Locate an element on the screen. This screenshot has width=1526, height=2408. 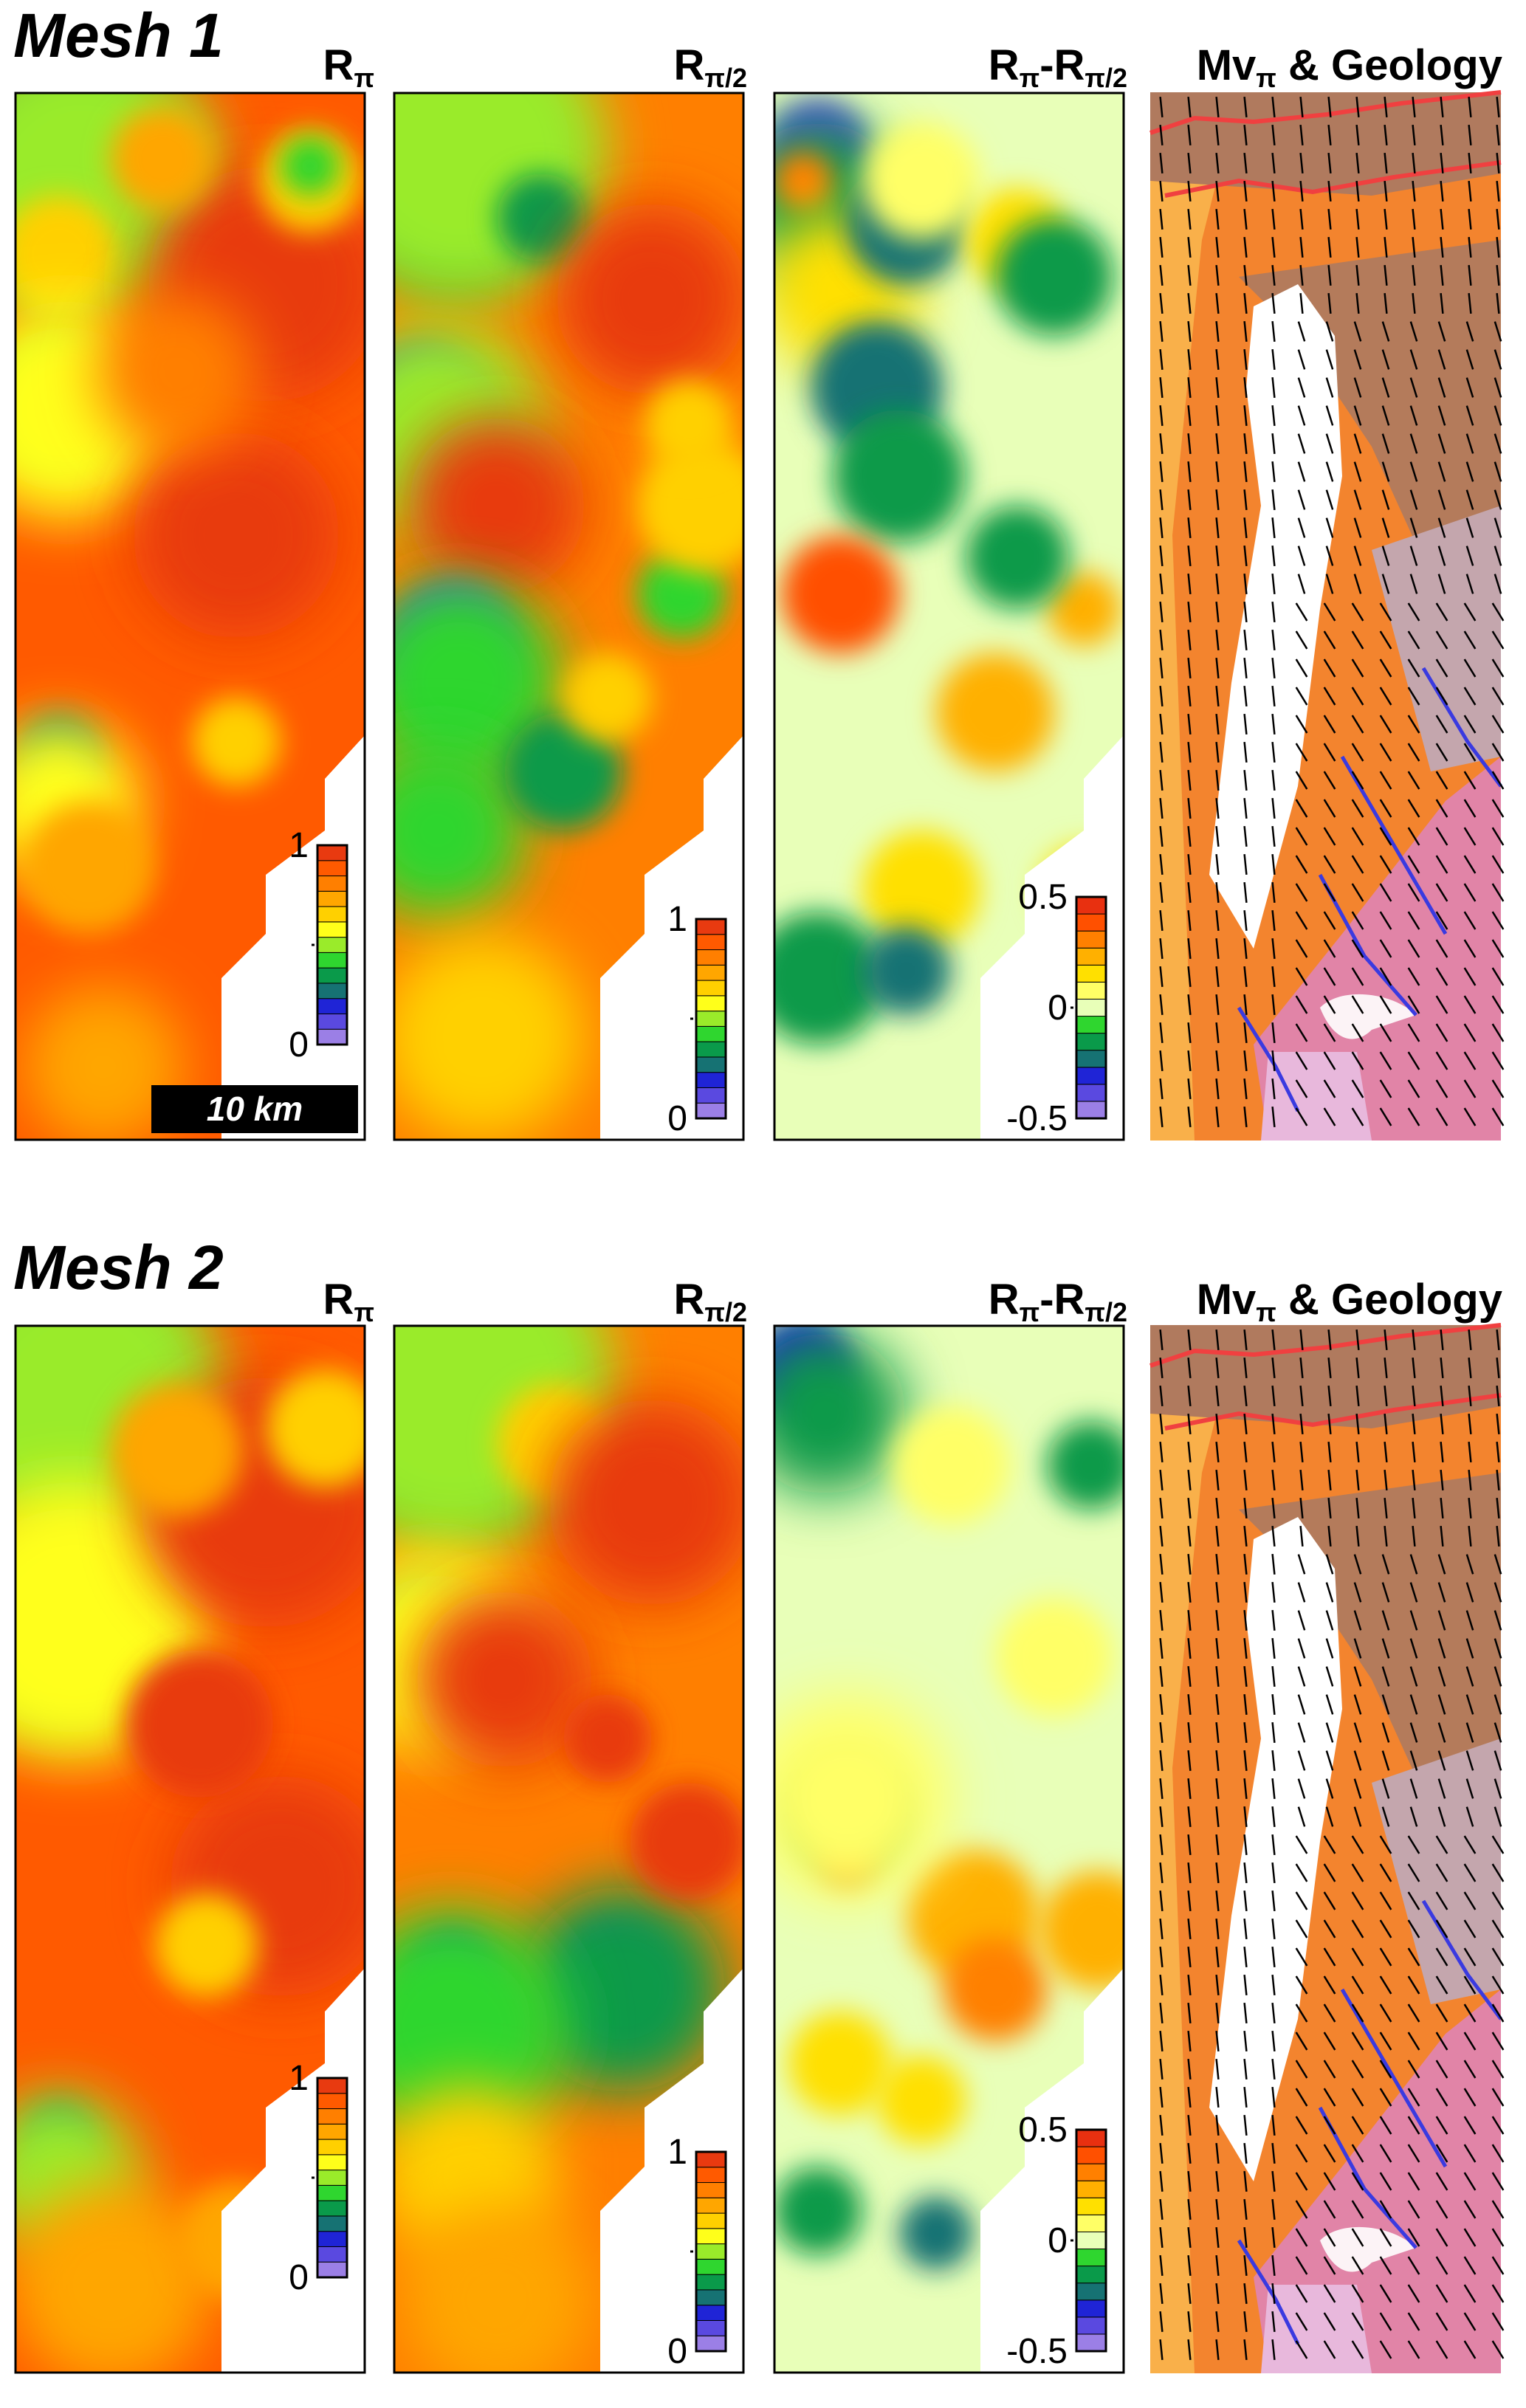
rpi_m2: 10 is located at coordinates (190, 1849).